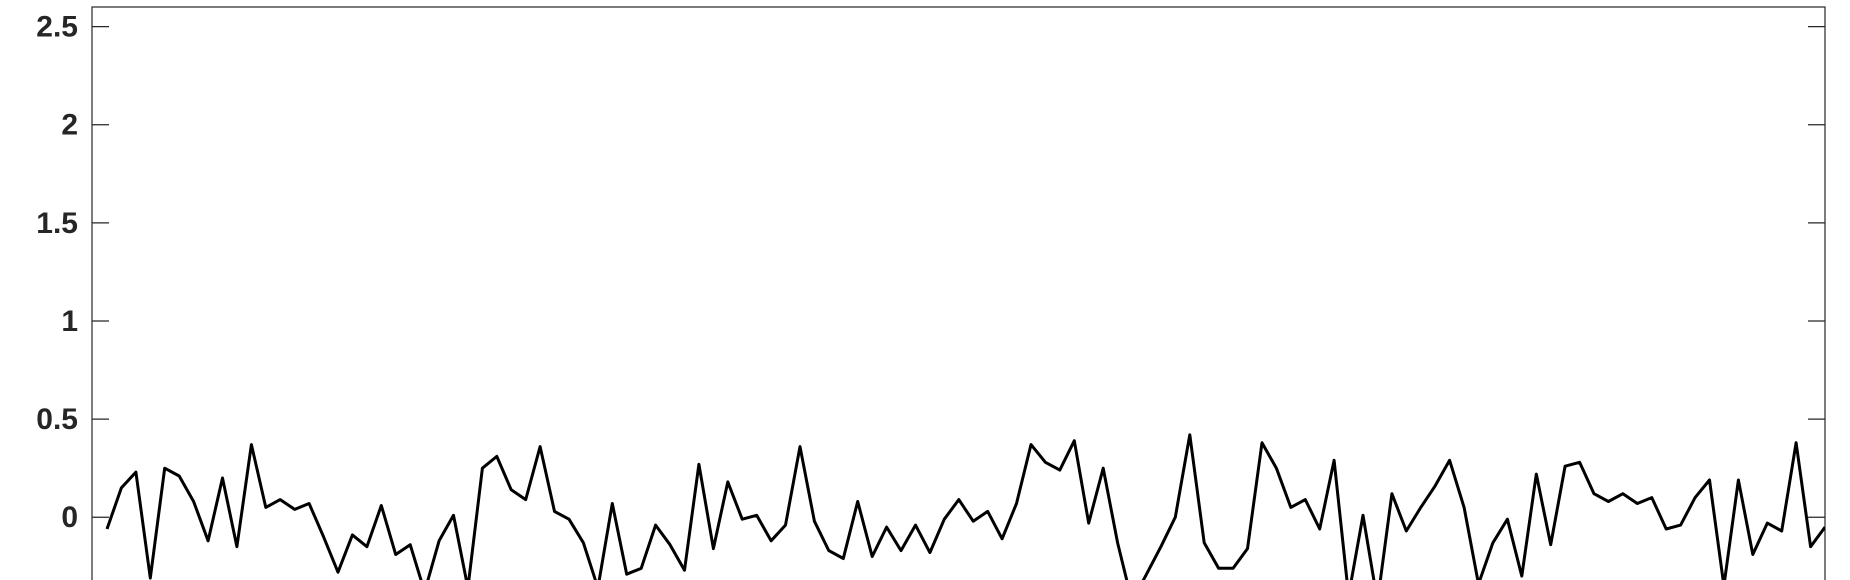  Describe the element at coordinates (69, 125) in the screenshot. I see `y-tick-label: 2` at that location.